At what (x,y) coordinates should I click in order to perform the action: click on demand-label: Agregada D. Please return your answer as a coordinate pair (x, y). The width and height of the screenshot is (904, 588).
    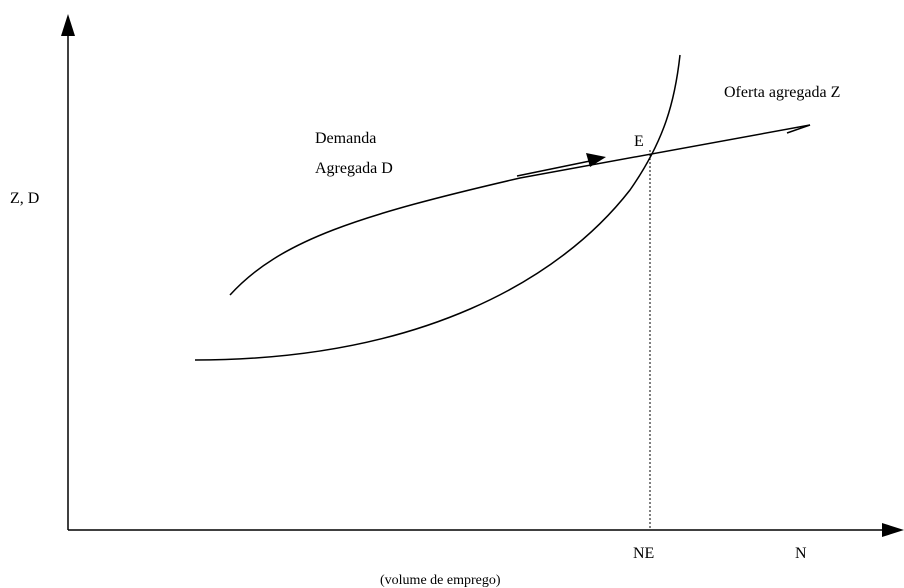
    Looking at the image, I should click on (354, 168).